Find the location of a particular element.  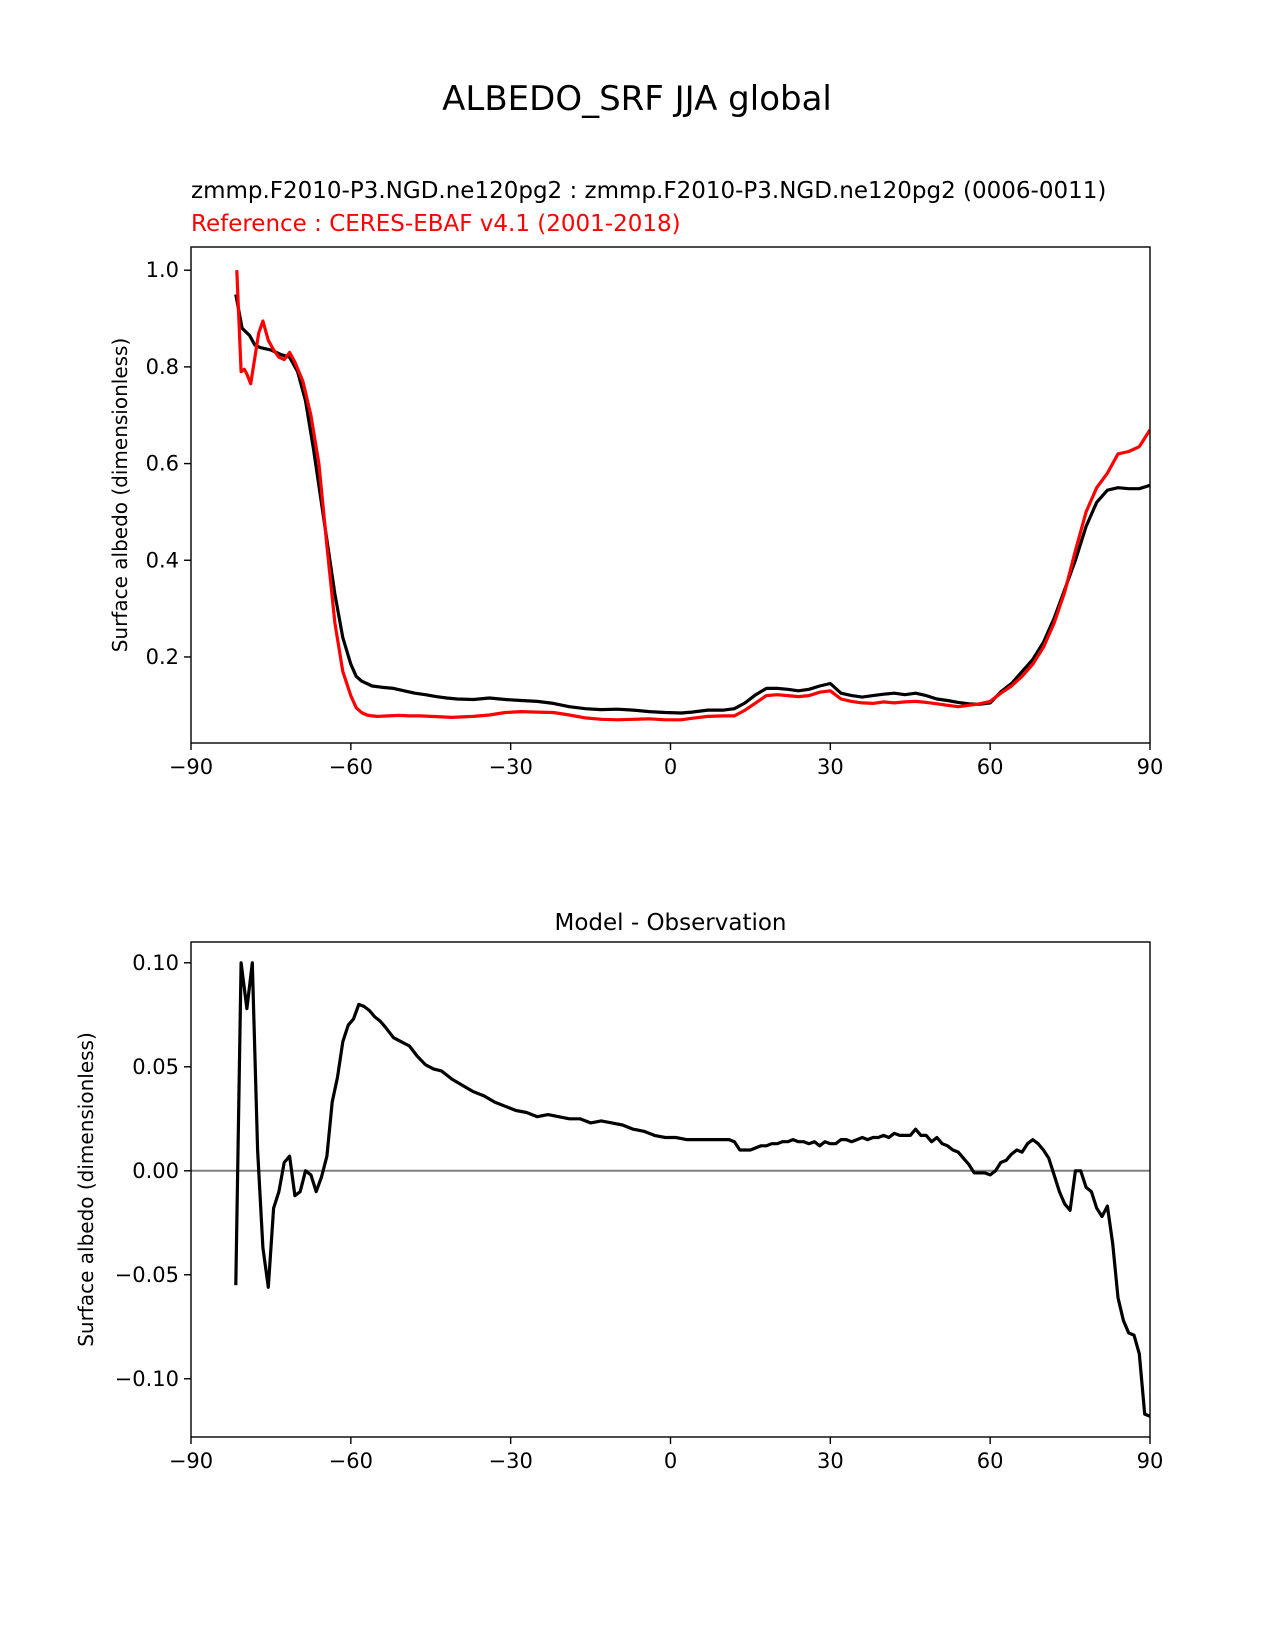

y-tick-label: 1.0 is located at coordinates (162, 270).